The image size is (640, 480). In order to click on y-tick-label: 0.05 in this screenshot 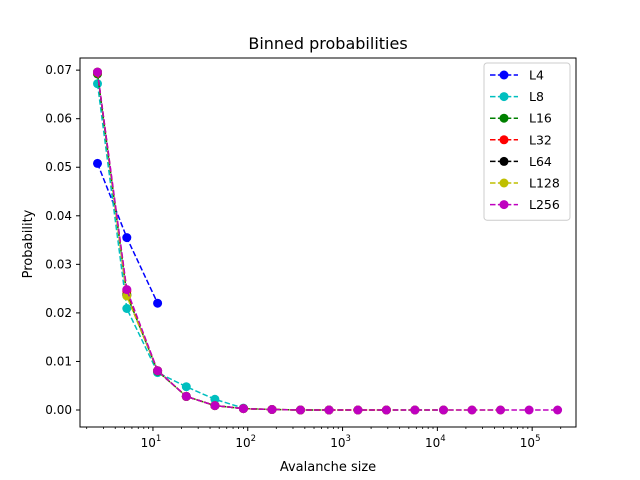, I will do `click(58, 167)`.